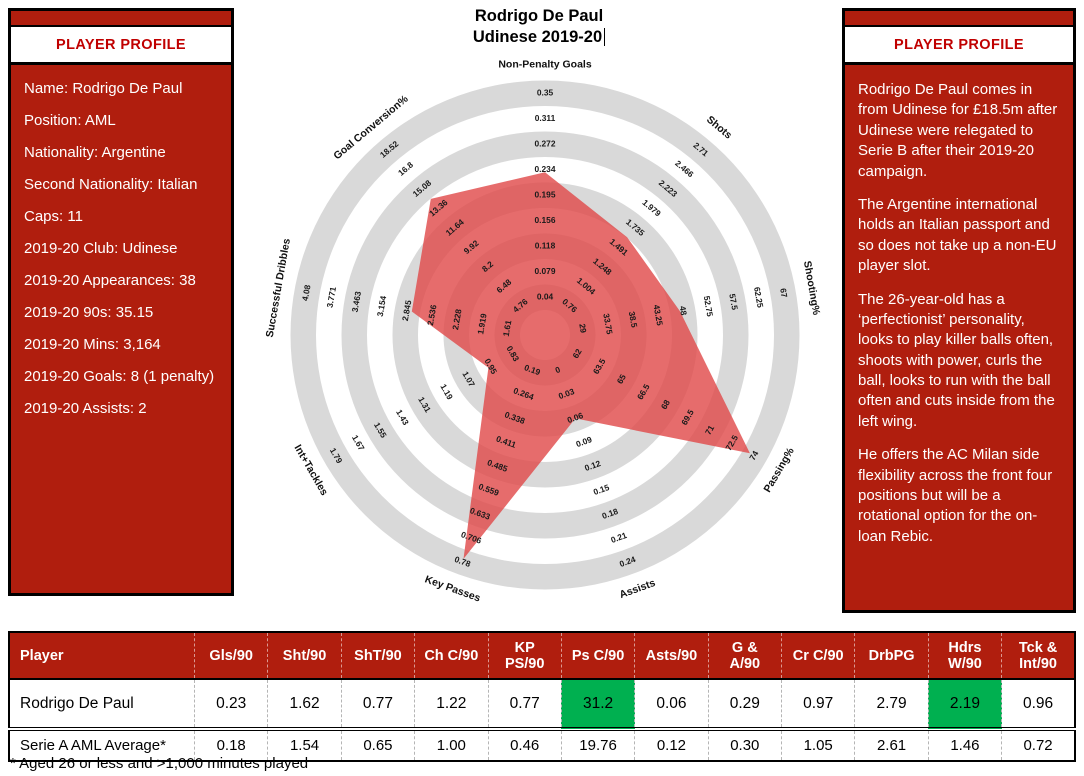  Describe the element at coordinates (671, 656) in the screenshot. I see `table-header-cell: Asts/90` at that location.